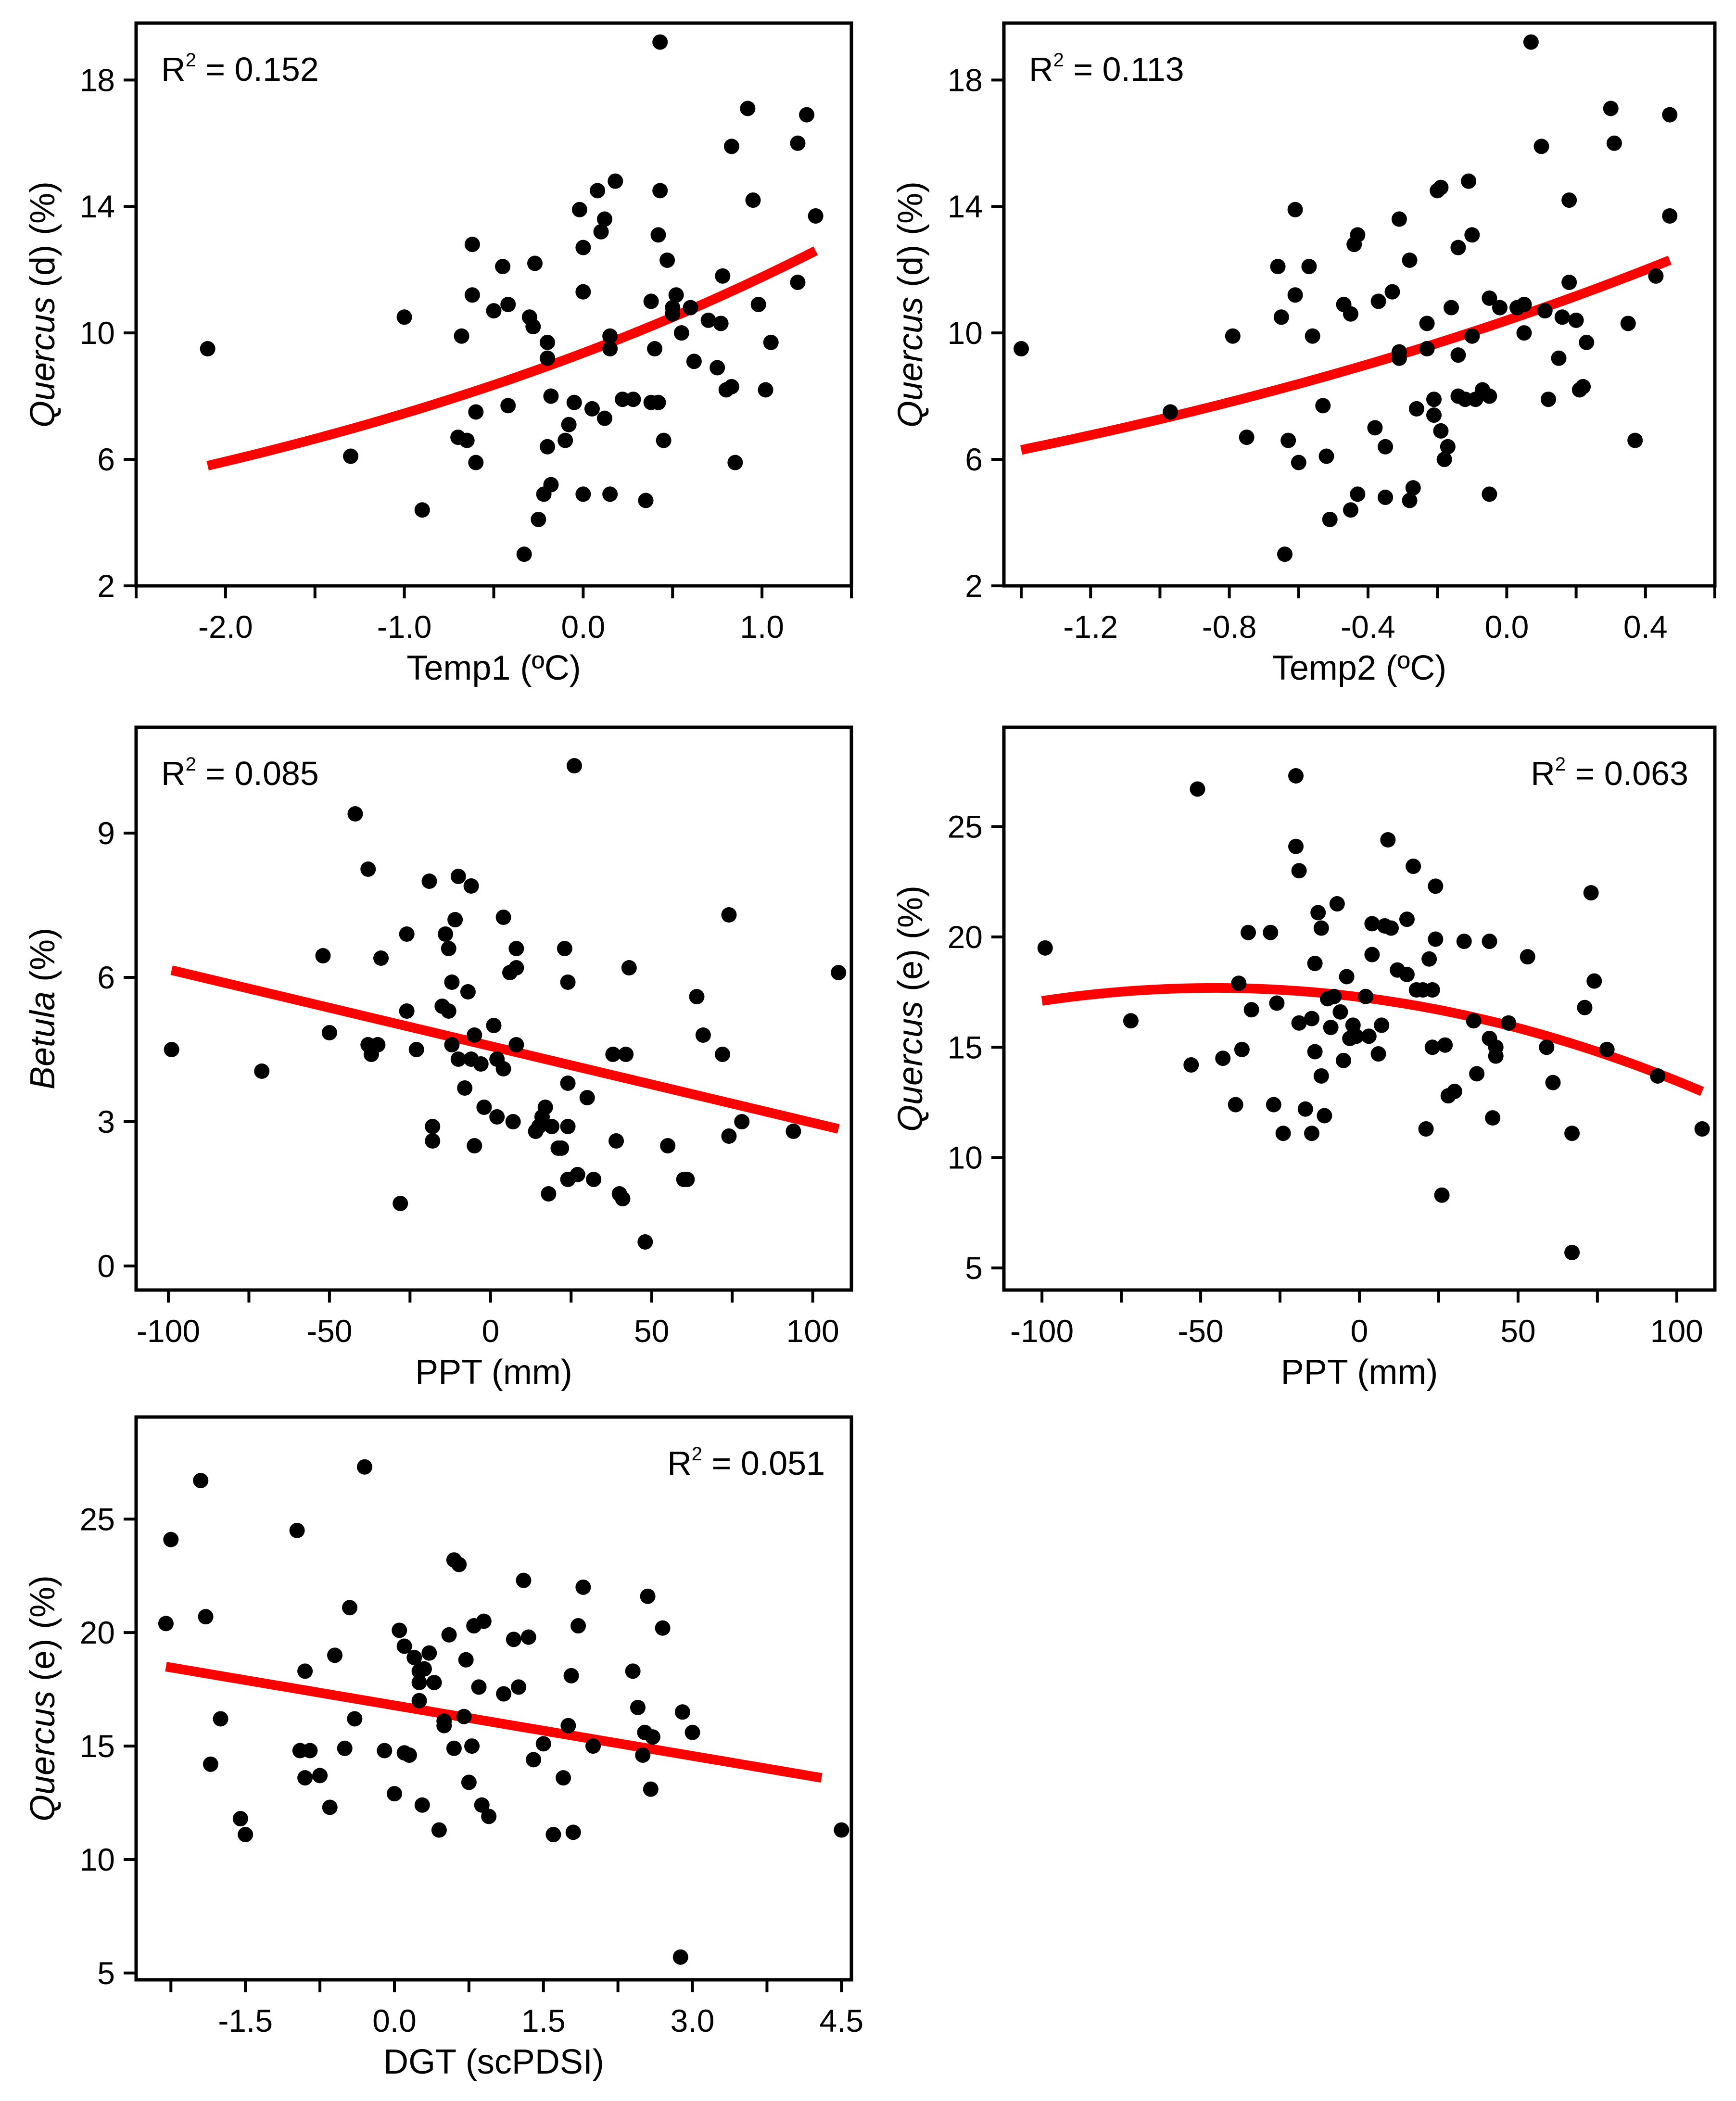  I want to click on y-tick-label: 3, so click(106, 1121).